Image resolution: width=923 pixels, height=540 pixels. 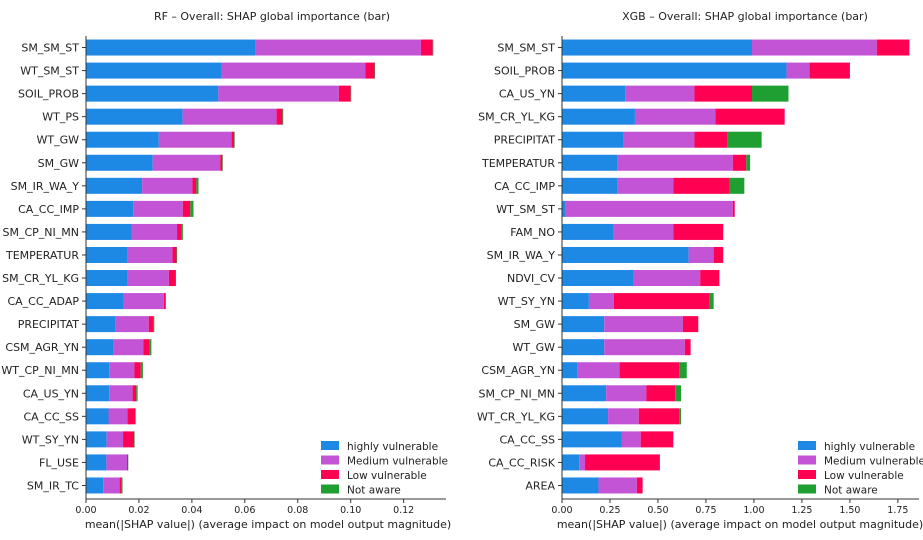 I want to click on rf-ytick-label: WT_GW, so click(x=58, y=140).